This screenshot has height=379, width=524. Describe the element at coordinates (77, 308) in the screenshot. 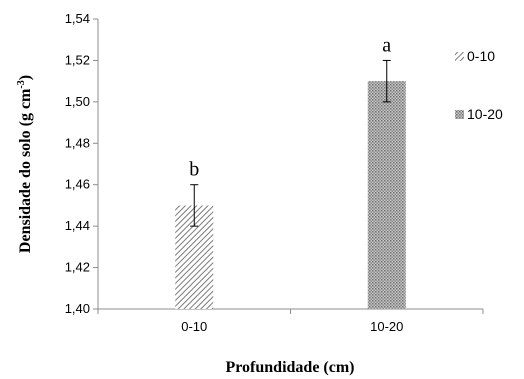

I see `y-tick-label: 1,40` at that location.